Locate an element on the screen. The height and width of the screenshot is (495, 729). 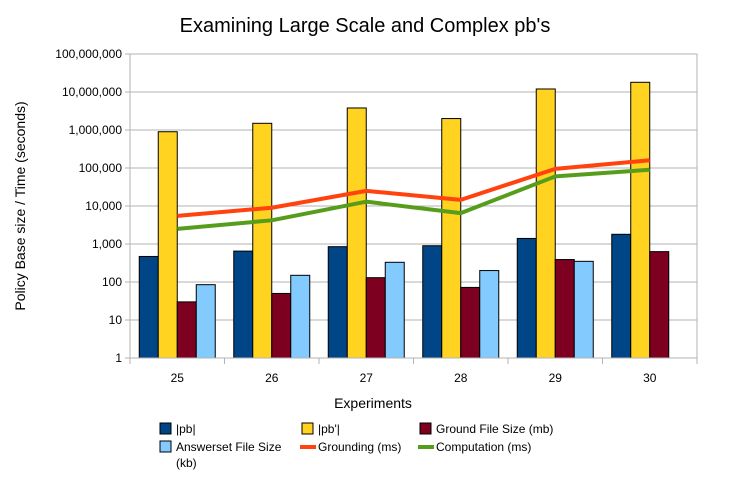
y-tick-label: 100,000 is located at coordinates (101, 168).